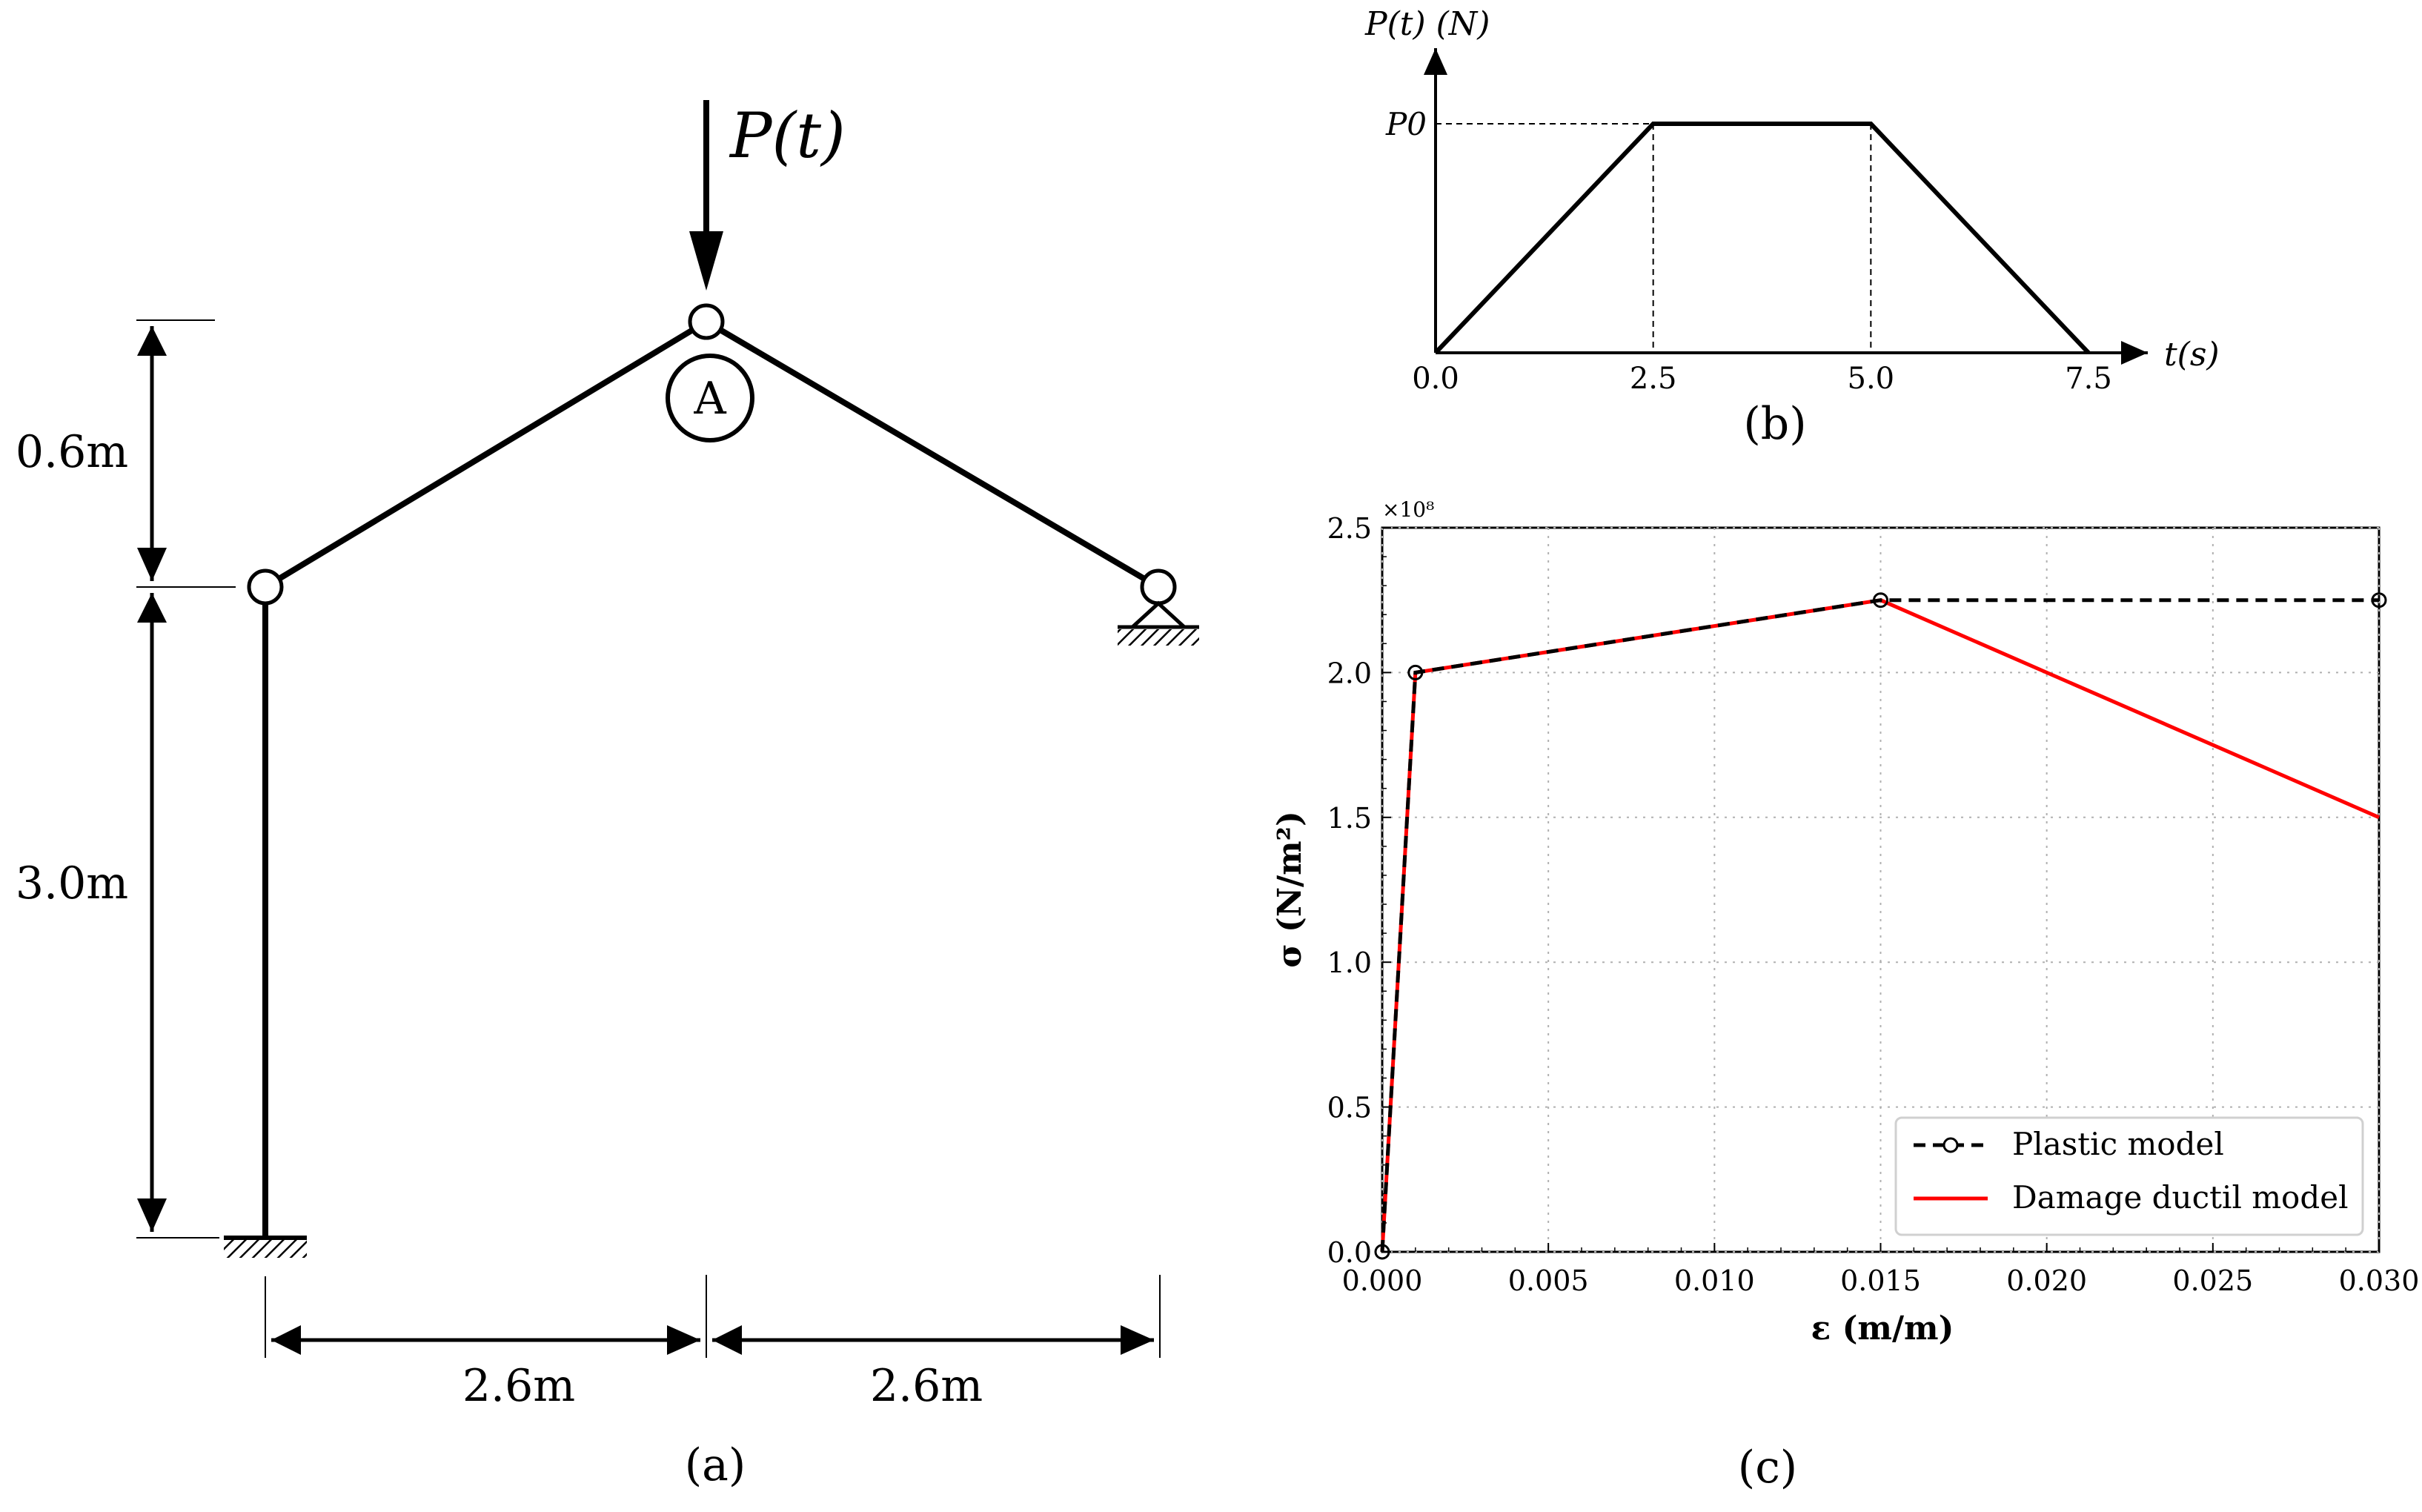 This screenshot has width=2422, height=1512. Describe the element at coordinates (715, 1465) in the screenshot. I see `panel-a-caption: (a)` at that location.